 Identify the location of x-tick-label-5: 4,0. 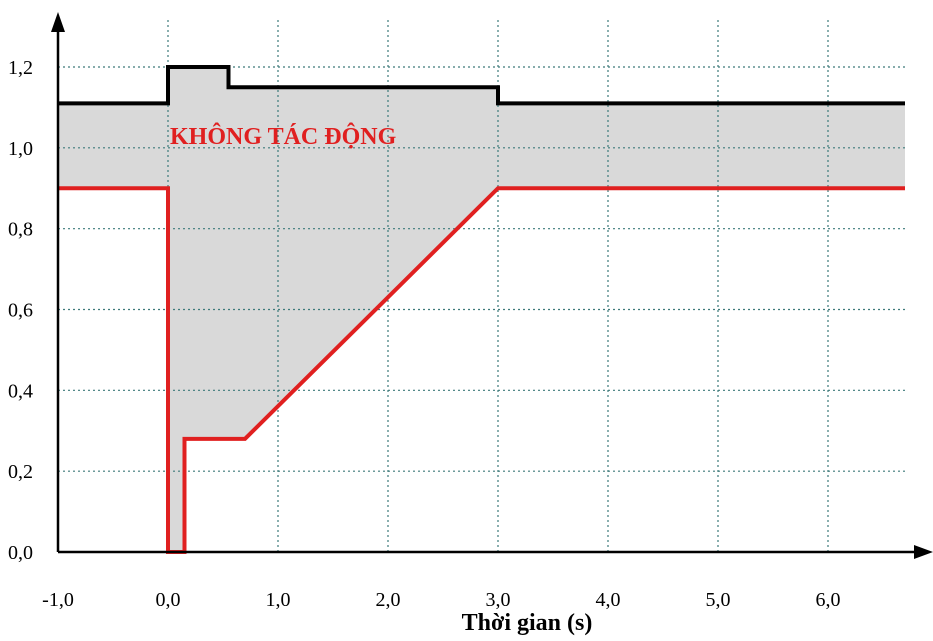
(608, 600).